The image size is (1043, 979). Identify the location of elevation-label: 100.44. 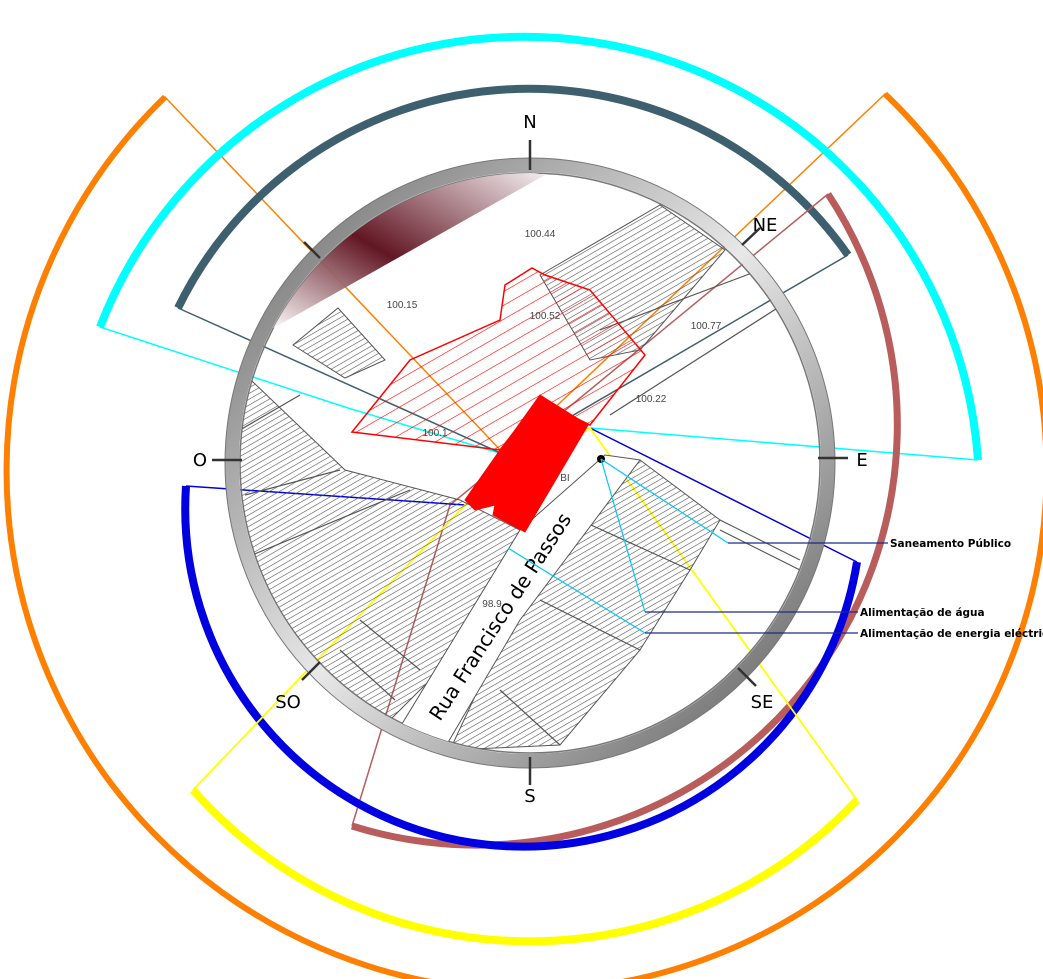
(540, 234).